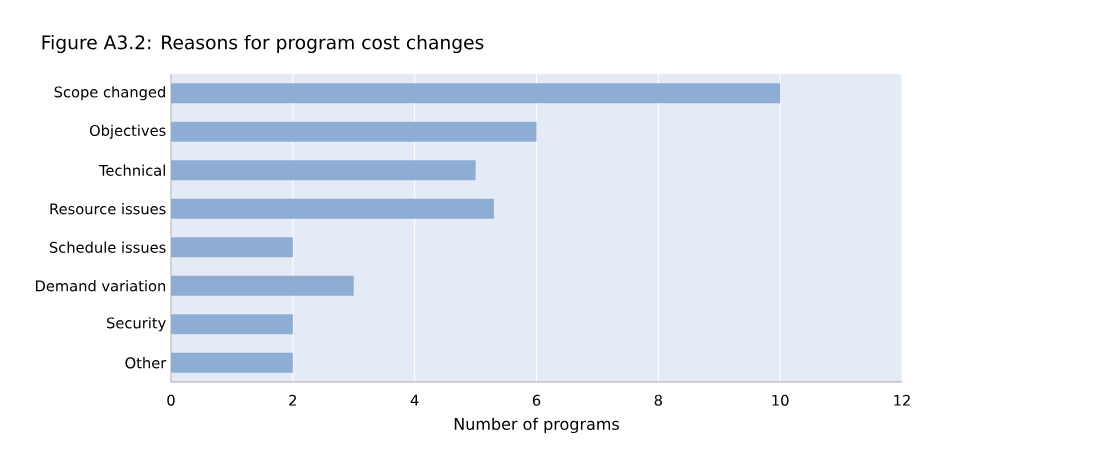 The width and height of the screenshot is (1106, 464). What do you see at coordinates (171, 400) in the screenshot?
I see `x-tick-label: 0` at bounding box center [171, 400].